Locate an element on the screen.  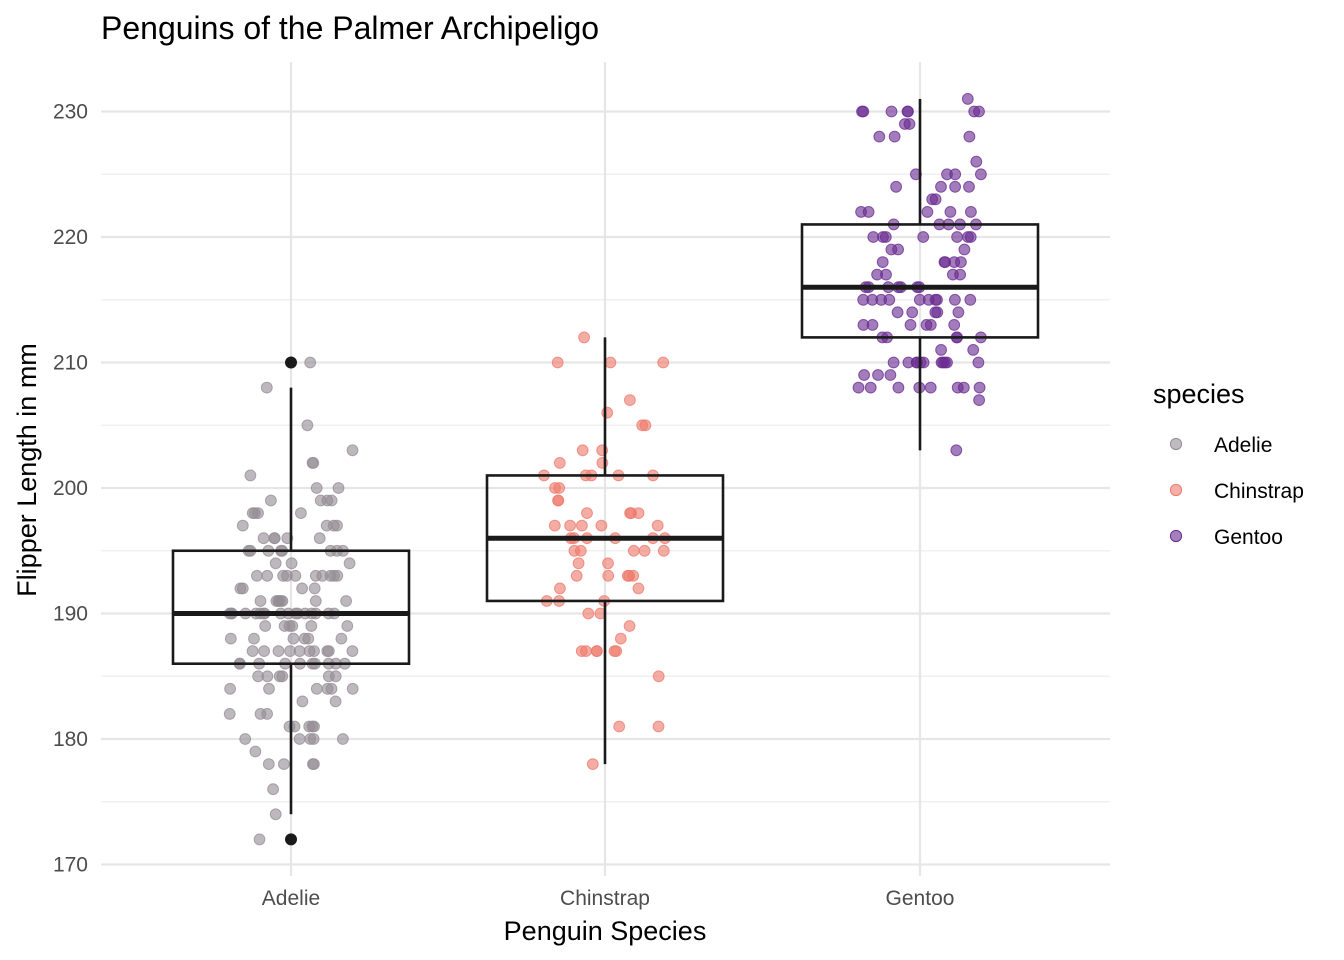
y-tick-label: 180 is located at coordinates (70, 739).